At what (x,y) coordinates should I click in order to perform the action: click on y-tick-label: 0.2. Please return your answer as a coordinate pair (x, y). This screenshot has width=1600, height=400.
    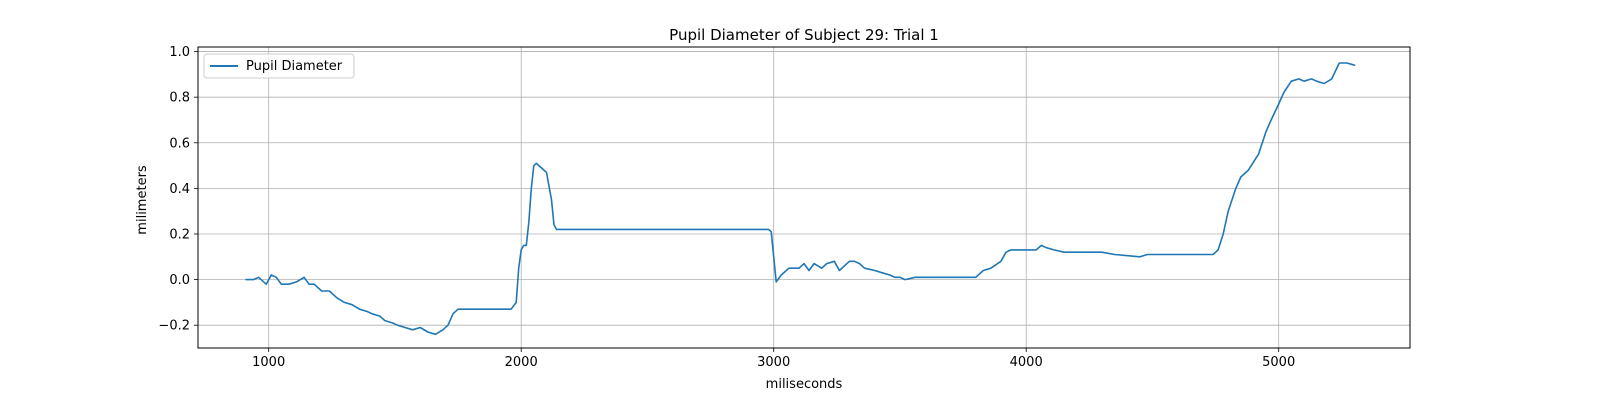
    Looking at the image, I should click on (179, 234).